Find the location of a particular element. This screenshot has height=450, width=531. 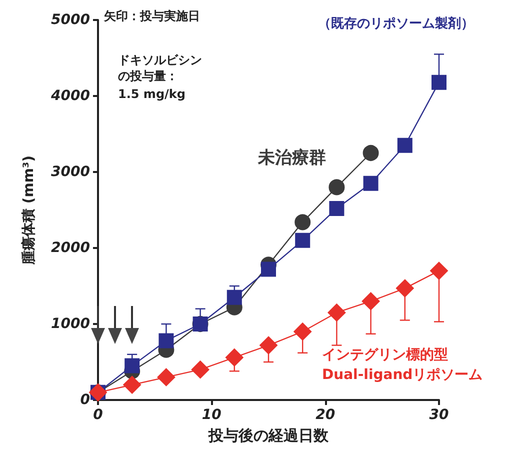

y-tick-label: 5000 is located at coordinates (70, 20).